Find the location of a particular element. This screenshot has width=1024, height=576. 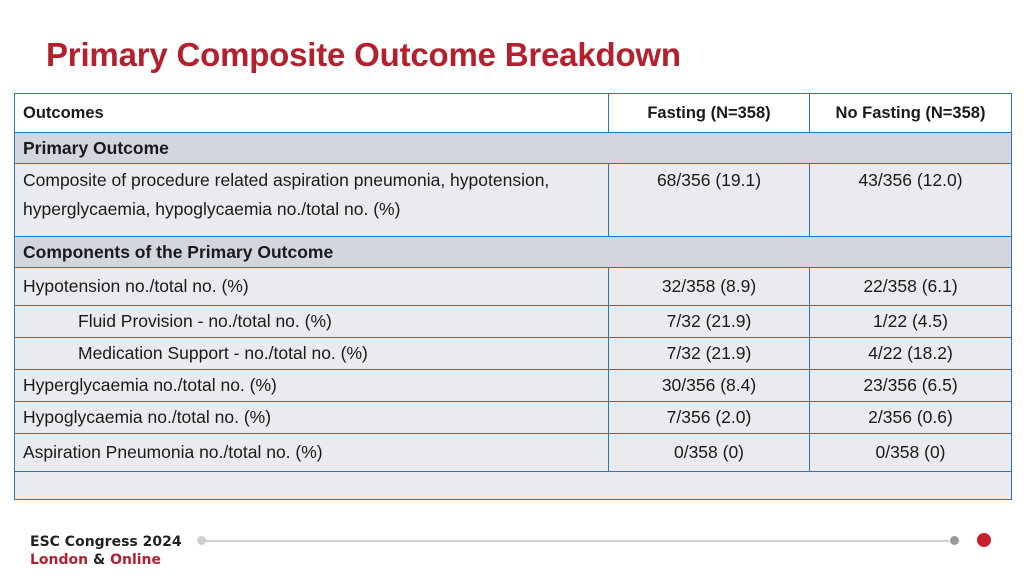

section-label-components: Components of the Primary Outcome is located at coordinates (513, 252).